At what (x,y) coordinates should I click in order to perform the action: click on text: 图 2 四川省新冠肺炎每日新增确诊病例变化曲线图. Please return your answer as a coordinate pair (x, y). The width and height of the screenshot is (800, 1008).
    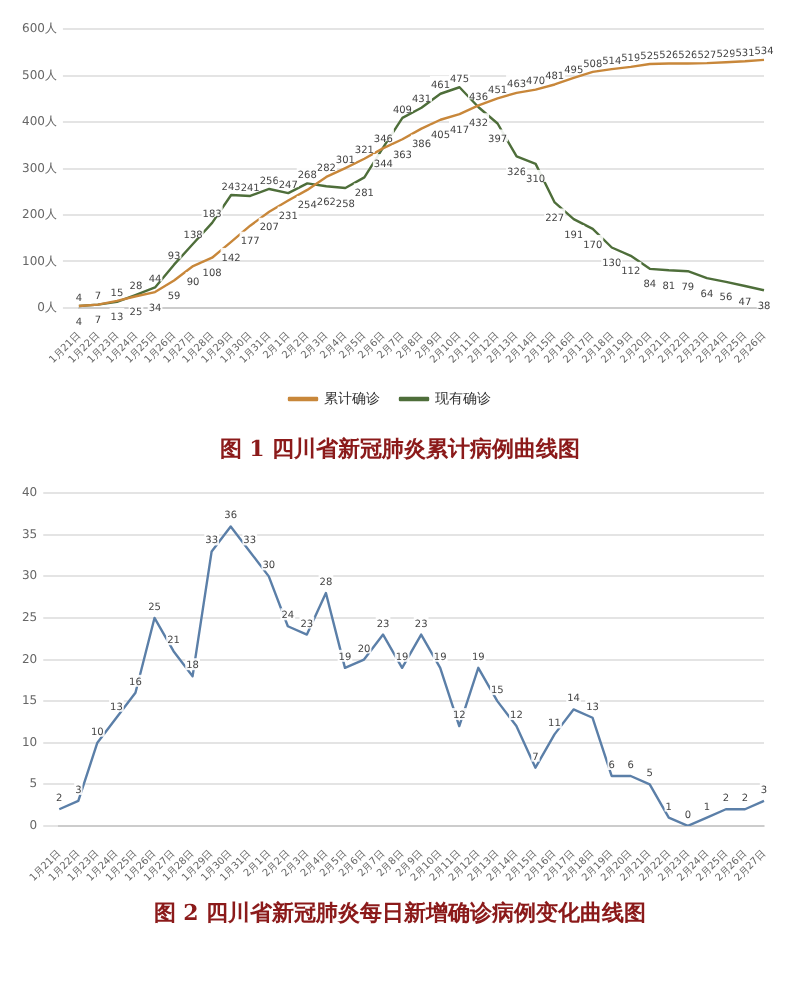
    Looking at the image, I should click on (400, 913).